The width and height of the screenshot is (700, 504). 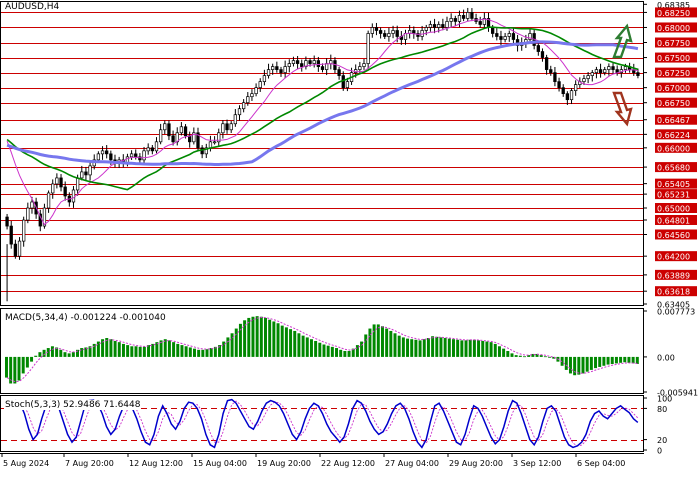 What do you see at coordinates (662, 440) in the screenshot?
I see `stoch-y-tick-label: 20` at bounding box center [662, 440].